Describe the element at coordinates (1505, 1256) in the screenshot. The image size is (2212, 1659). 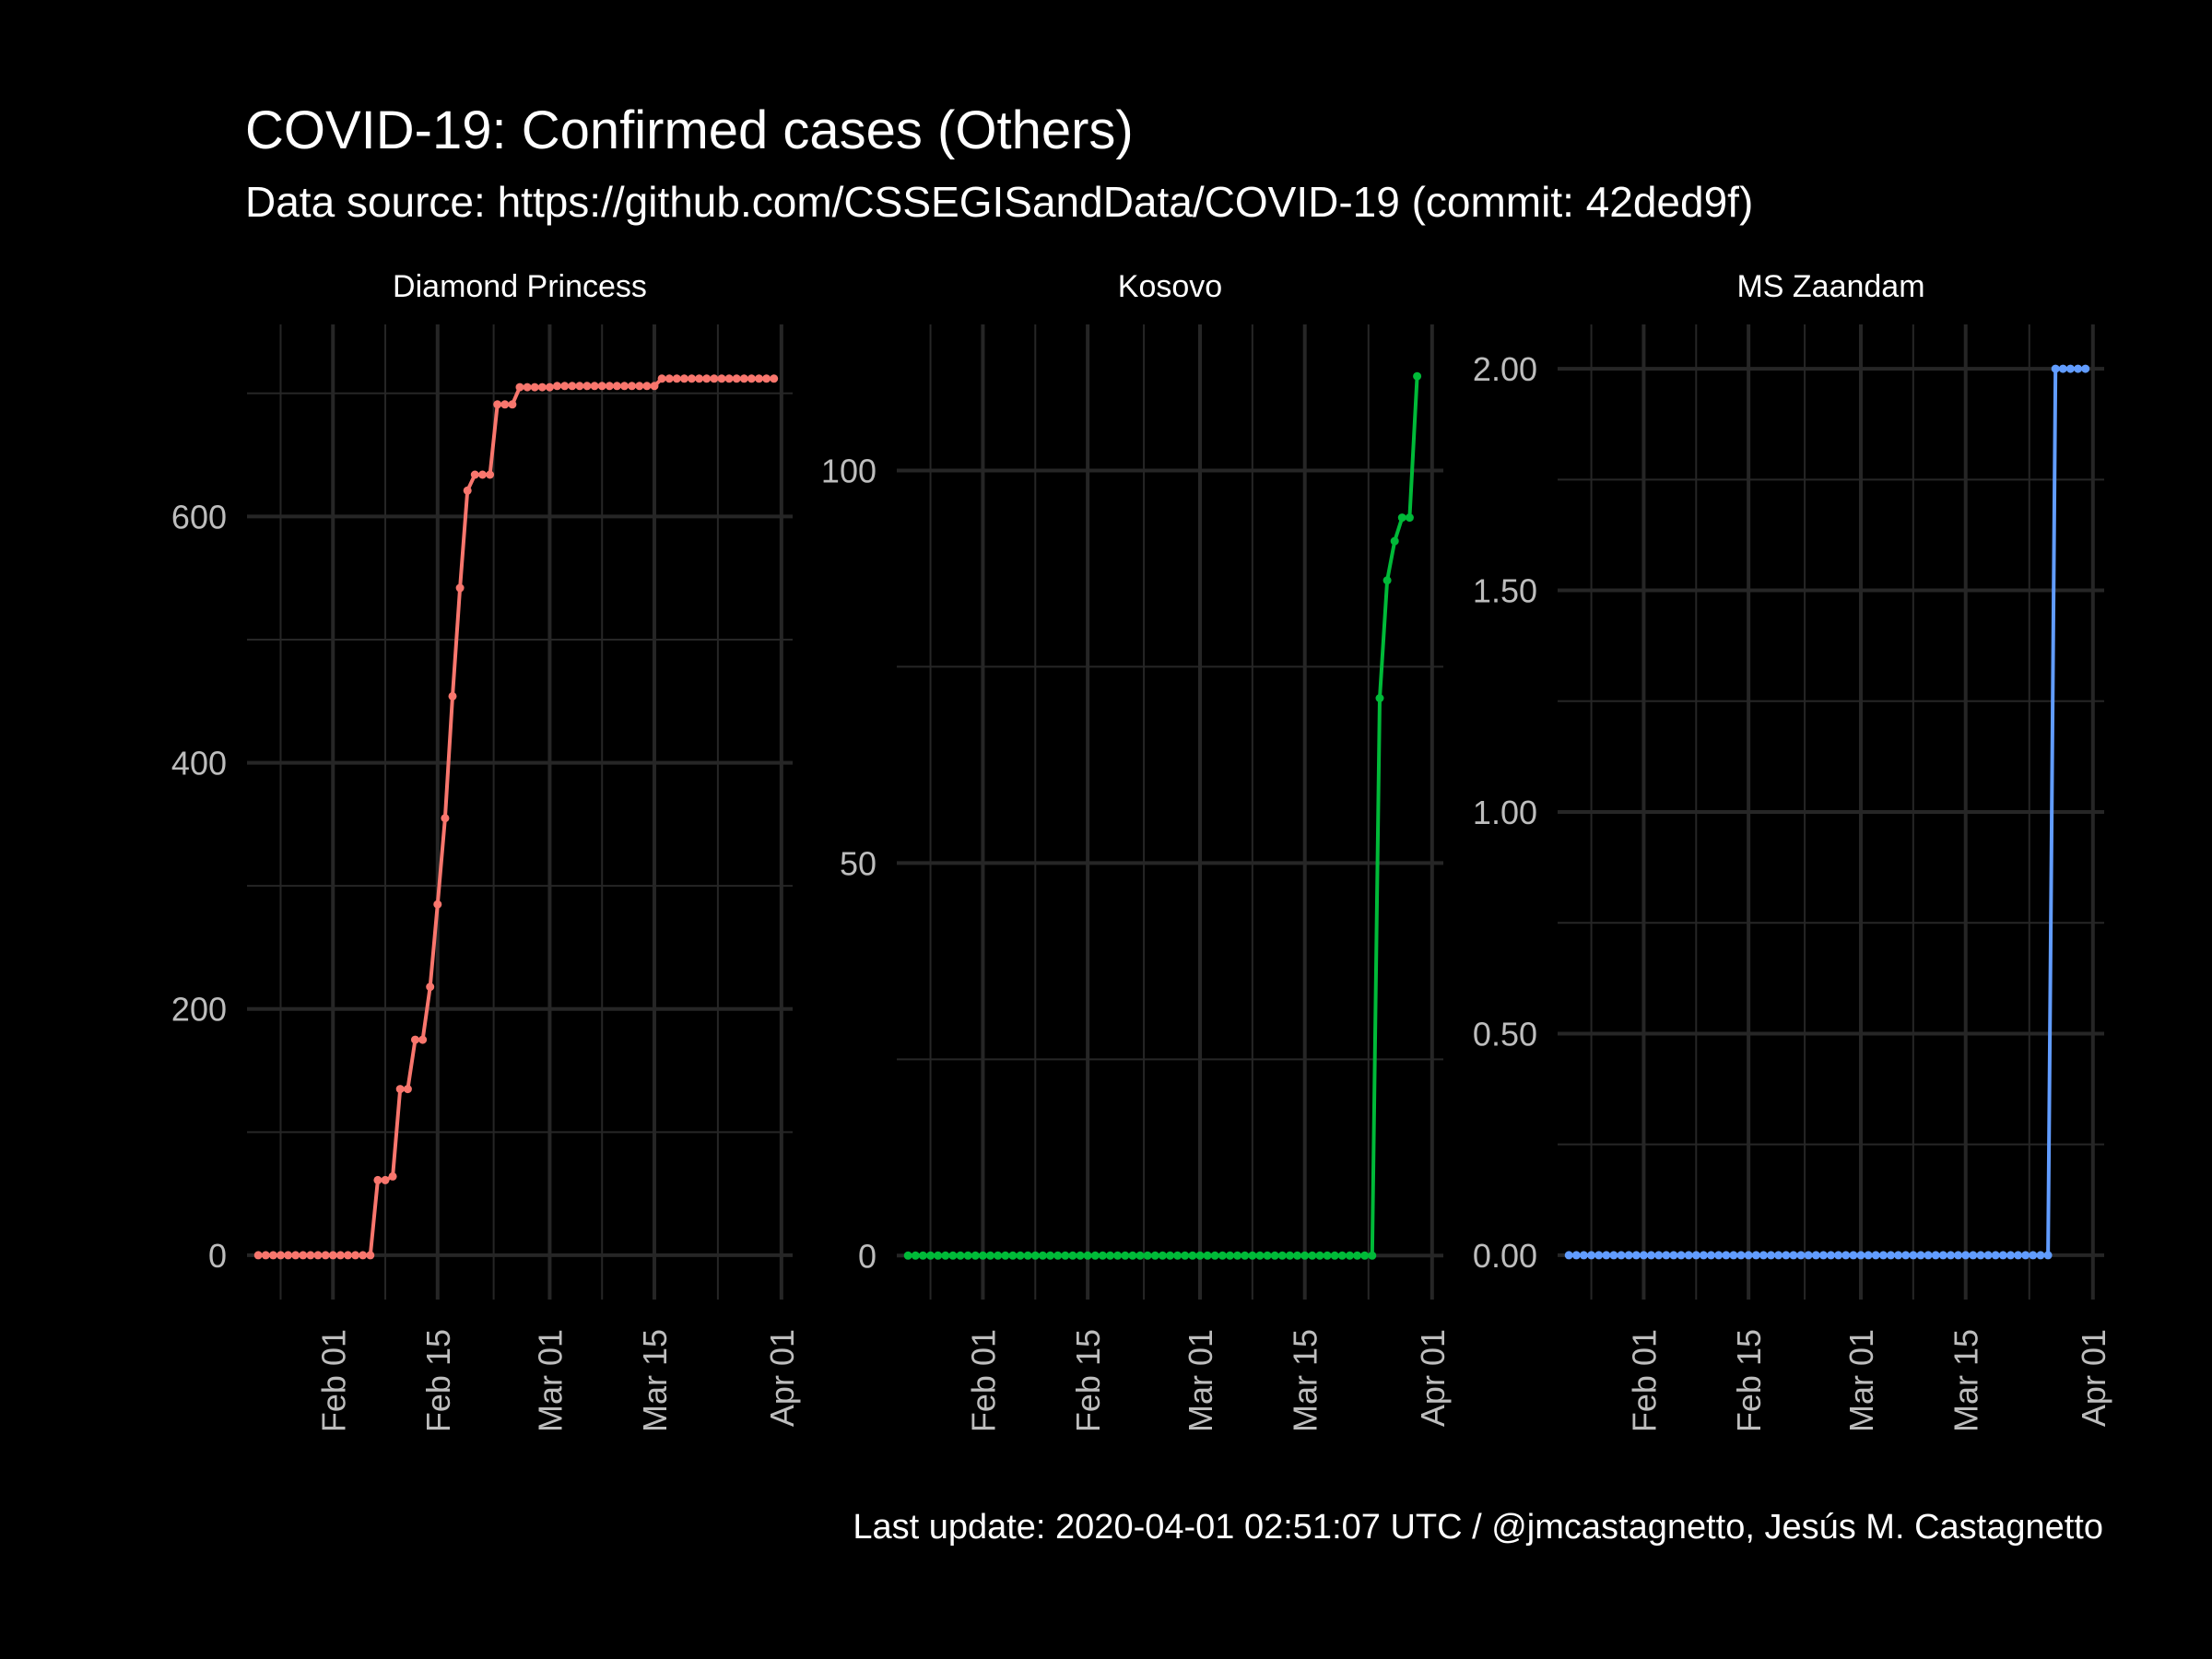
I see `y-tick-label: 0.00` at that location.